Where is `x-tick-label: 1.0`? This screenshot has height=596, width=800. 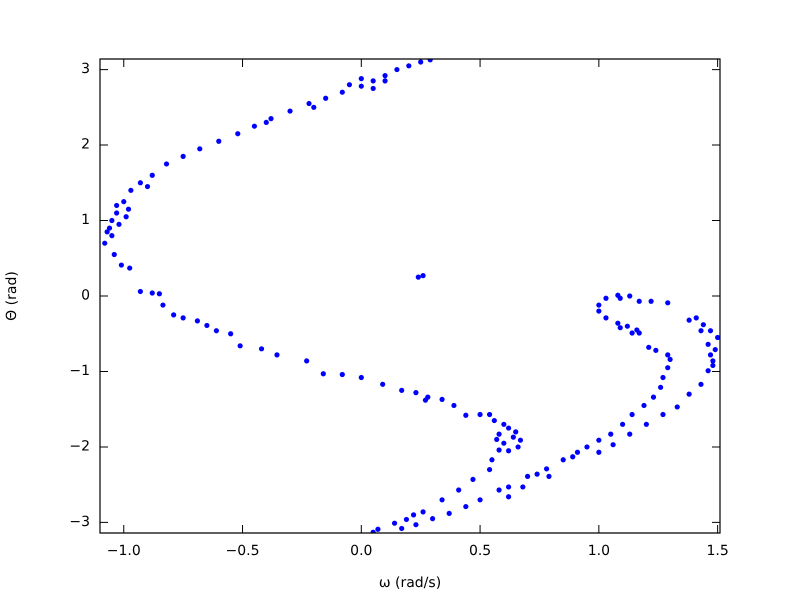 x-tick-label: 1.0 is located at coordinates (599, 551).